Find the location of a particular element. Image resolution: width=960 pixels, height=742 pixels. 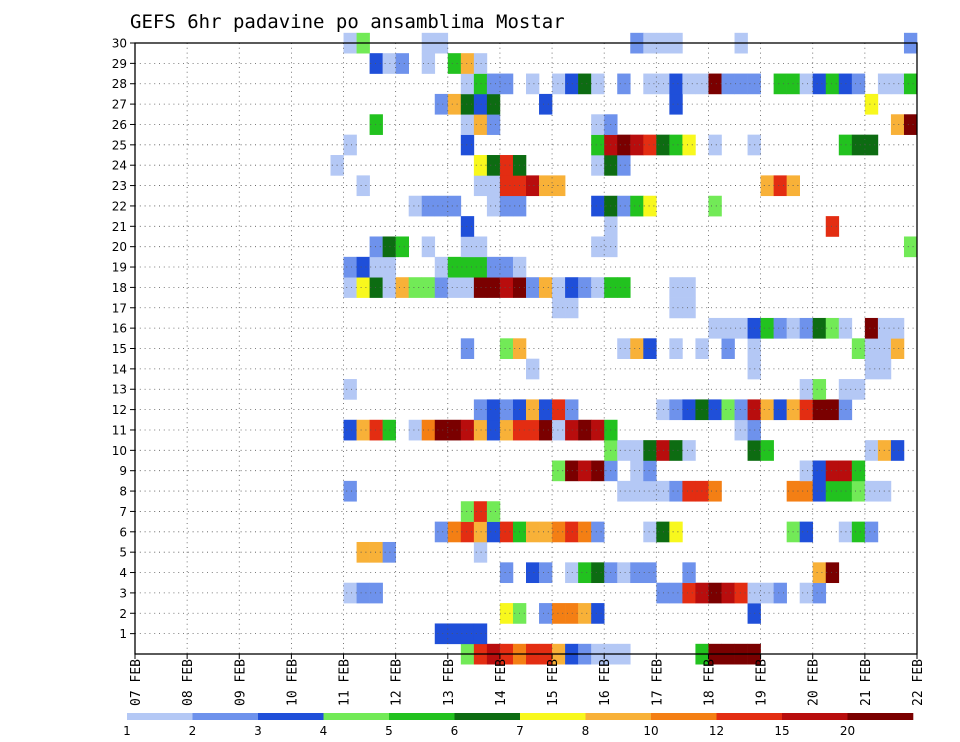

y-tick-label: 25 is located at coordinates (119, 145).